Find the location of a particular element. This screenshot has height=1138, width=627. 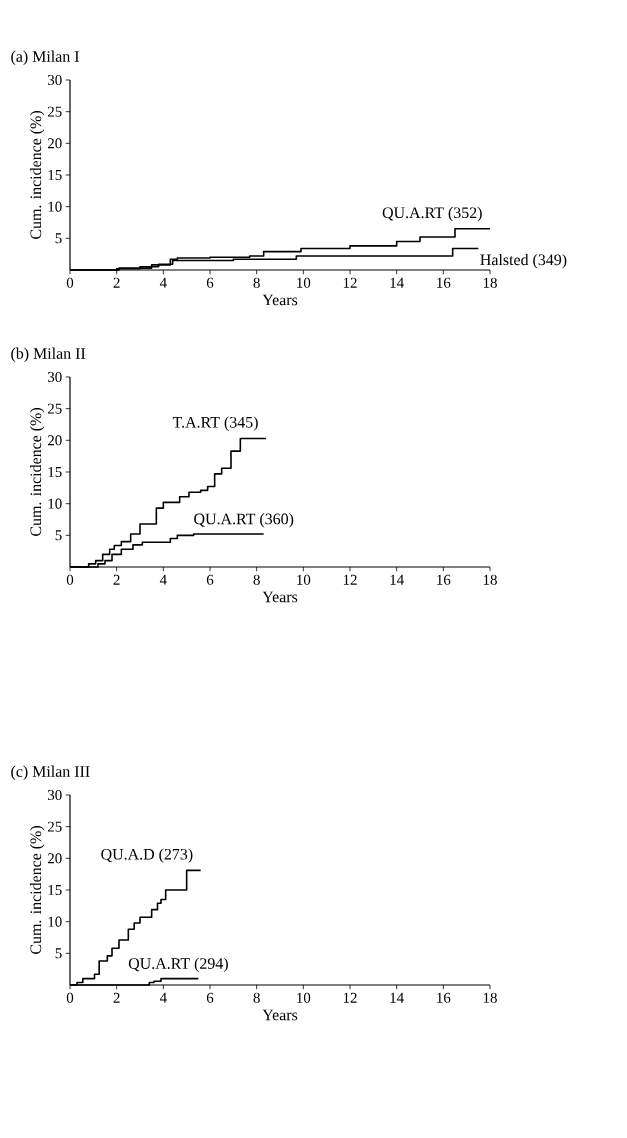

series-label: Halsted (349) is located at coordinates (523, 261).